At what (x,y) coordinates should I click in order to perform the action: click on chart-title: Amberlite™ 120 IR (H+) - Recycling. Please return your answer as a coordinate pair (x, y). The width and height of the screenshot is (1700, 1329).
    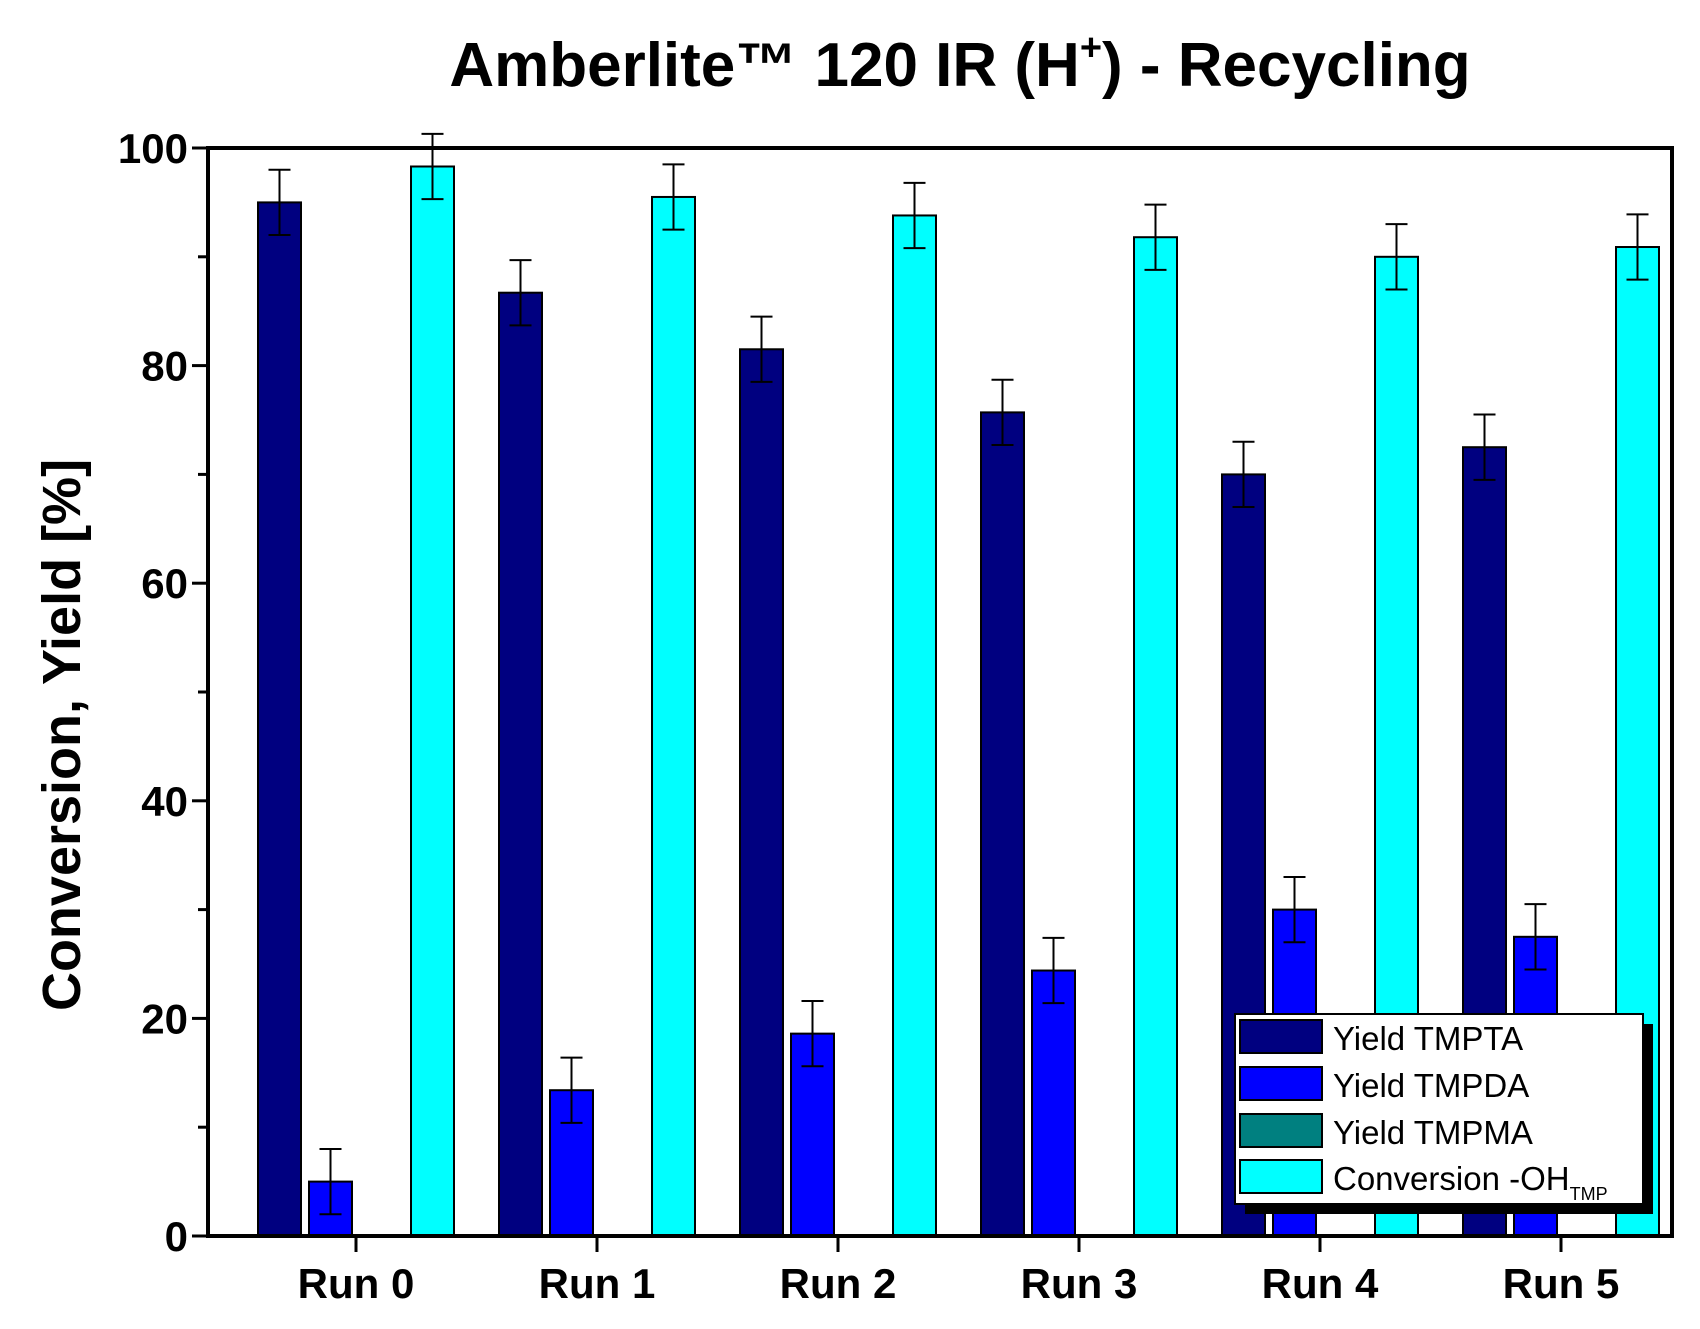
    Looking at the image, I should click on (959, 63).